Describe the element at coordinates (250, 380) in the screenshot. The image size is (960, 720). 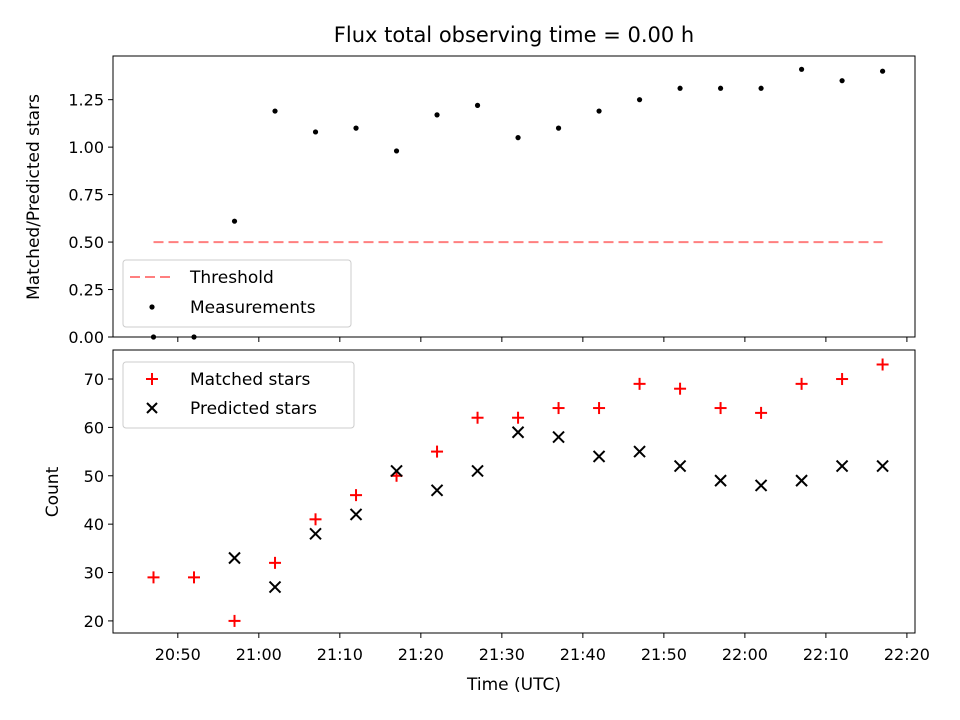
I see `legend-matched-label: Matched stars` at that location.